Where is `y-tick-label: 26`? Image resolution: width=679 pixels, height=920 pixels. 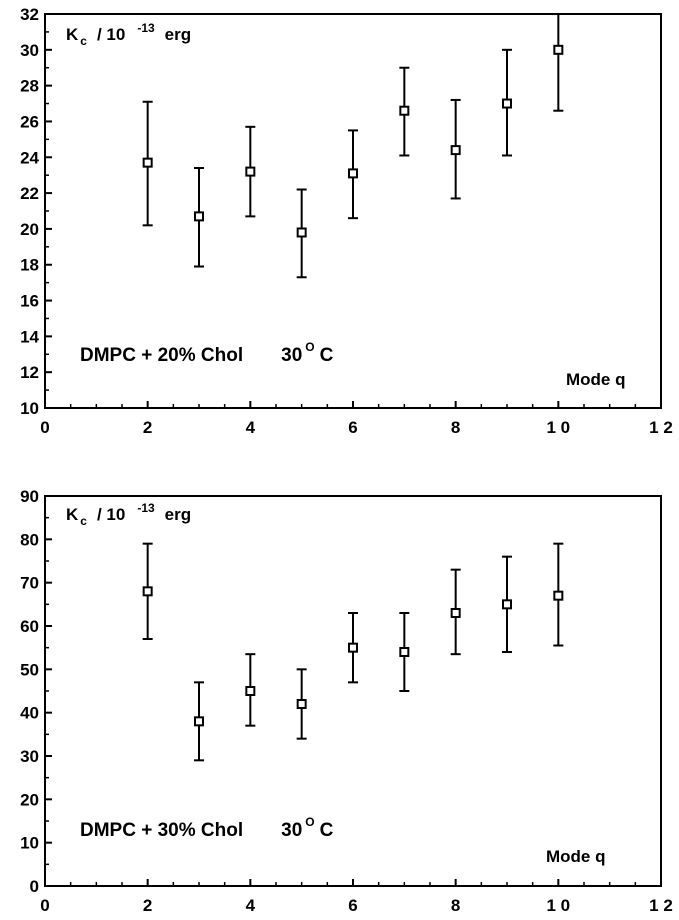 y-tick-label: 26 is located at coordinates (29, 121).